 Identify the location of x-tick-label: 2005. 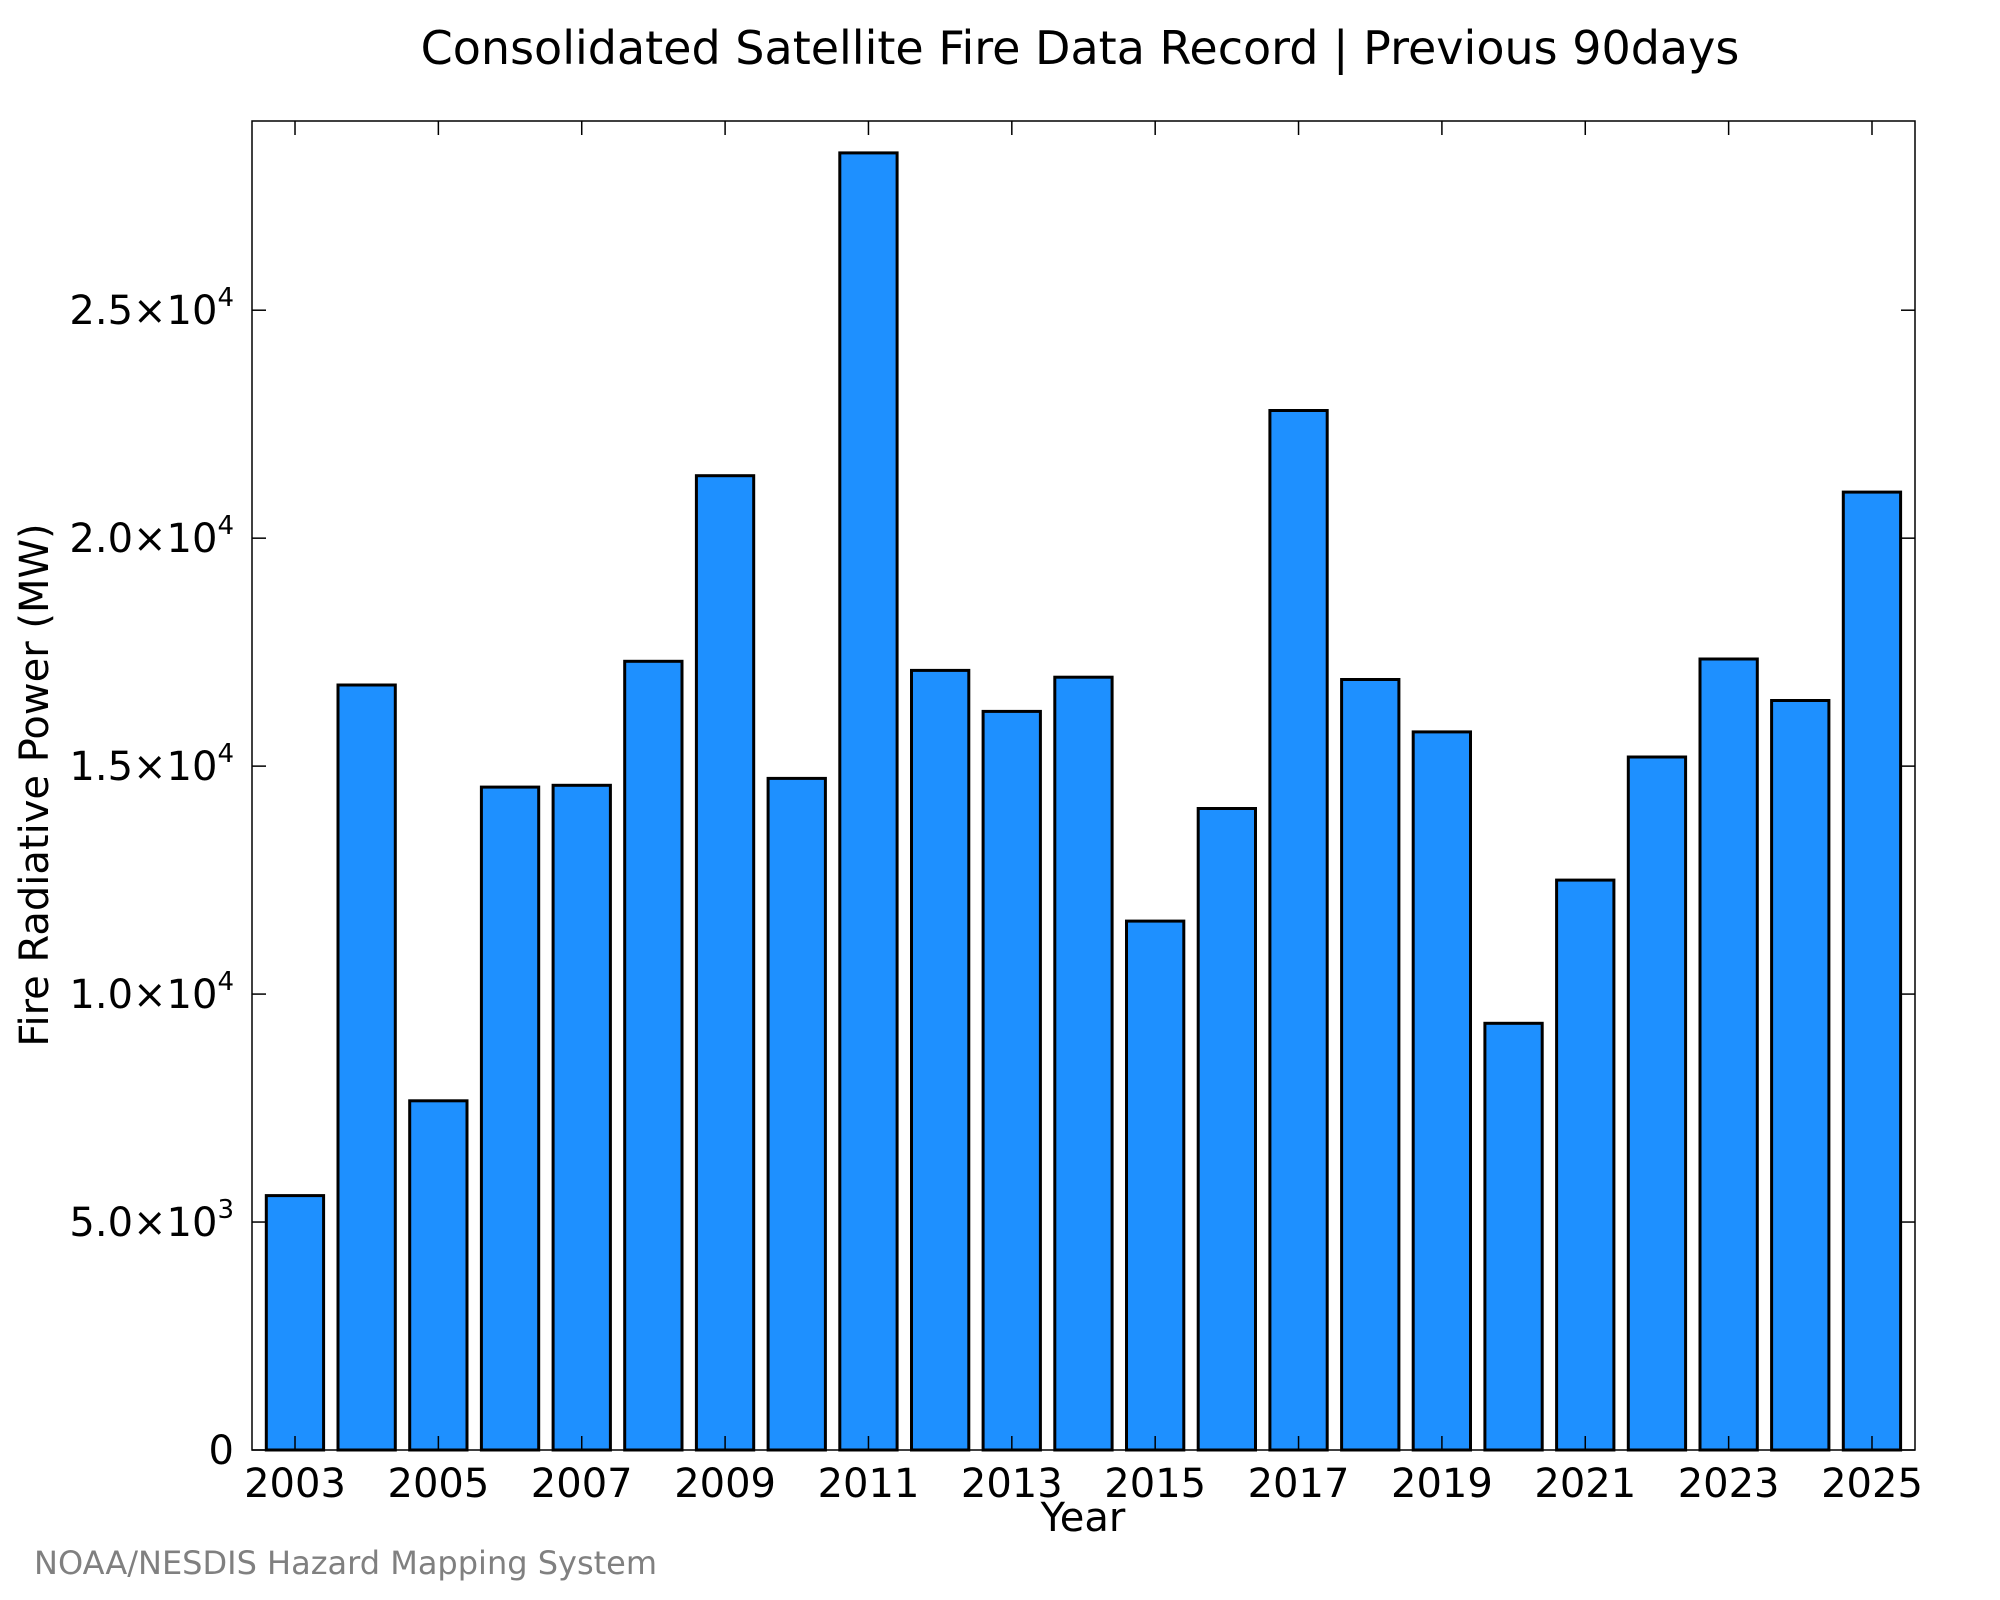
(439, 1484).